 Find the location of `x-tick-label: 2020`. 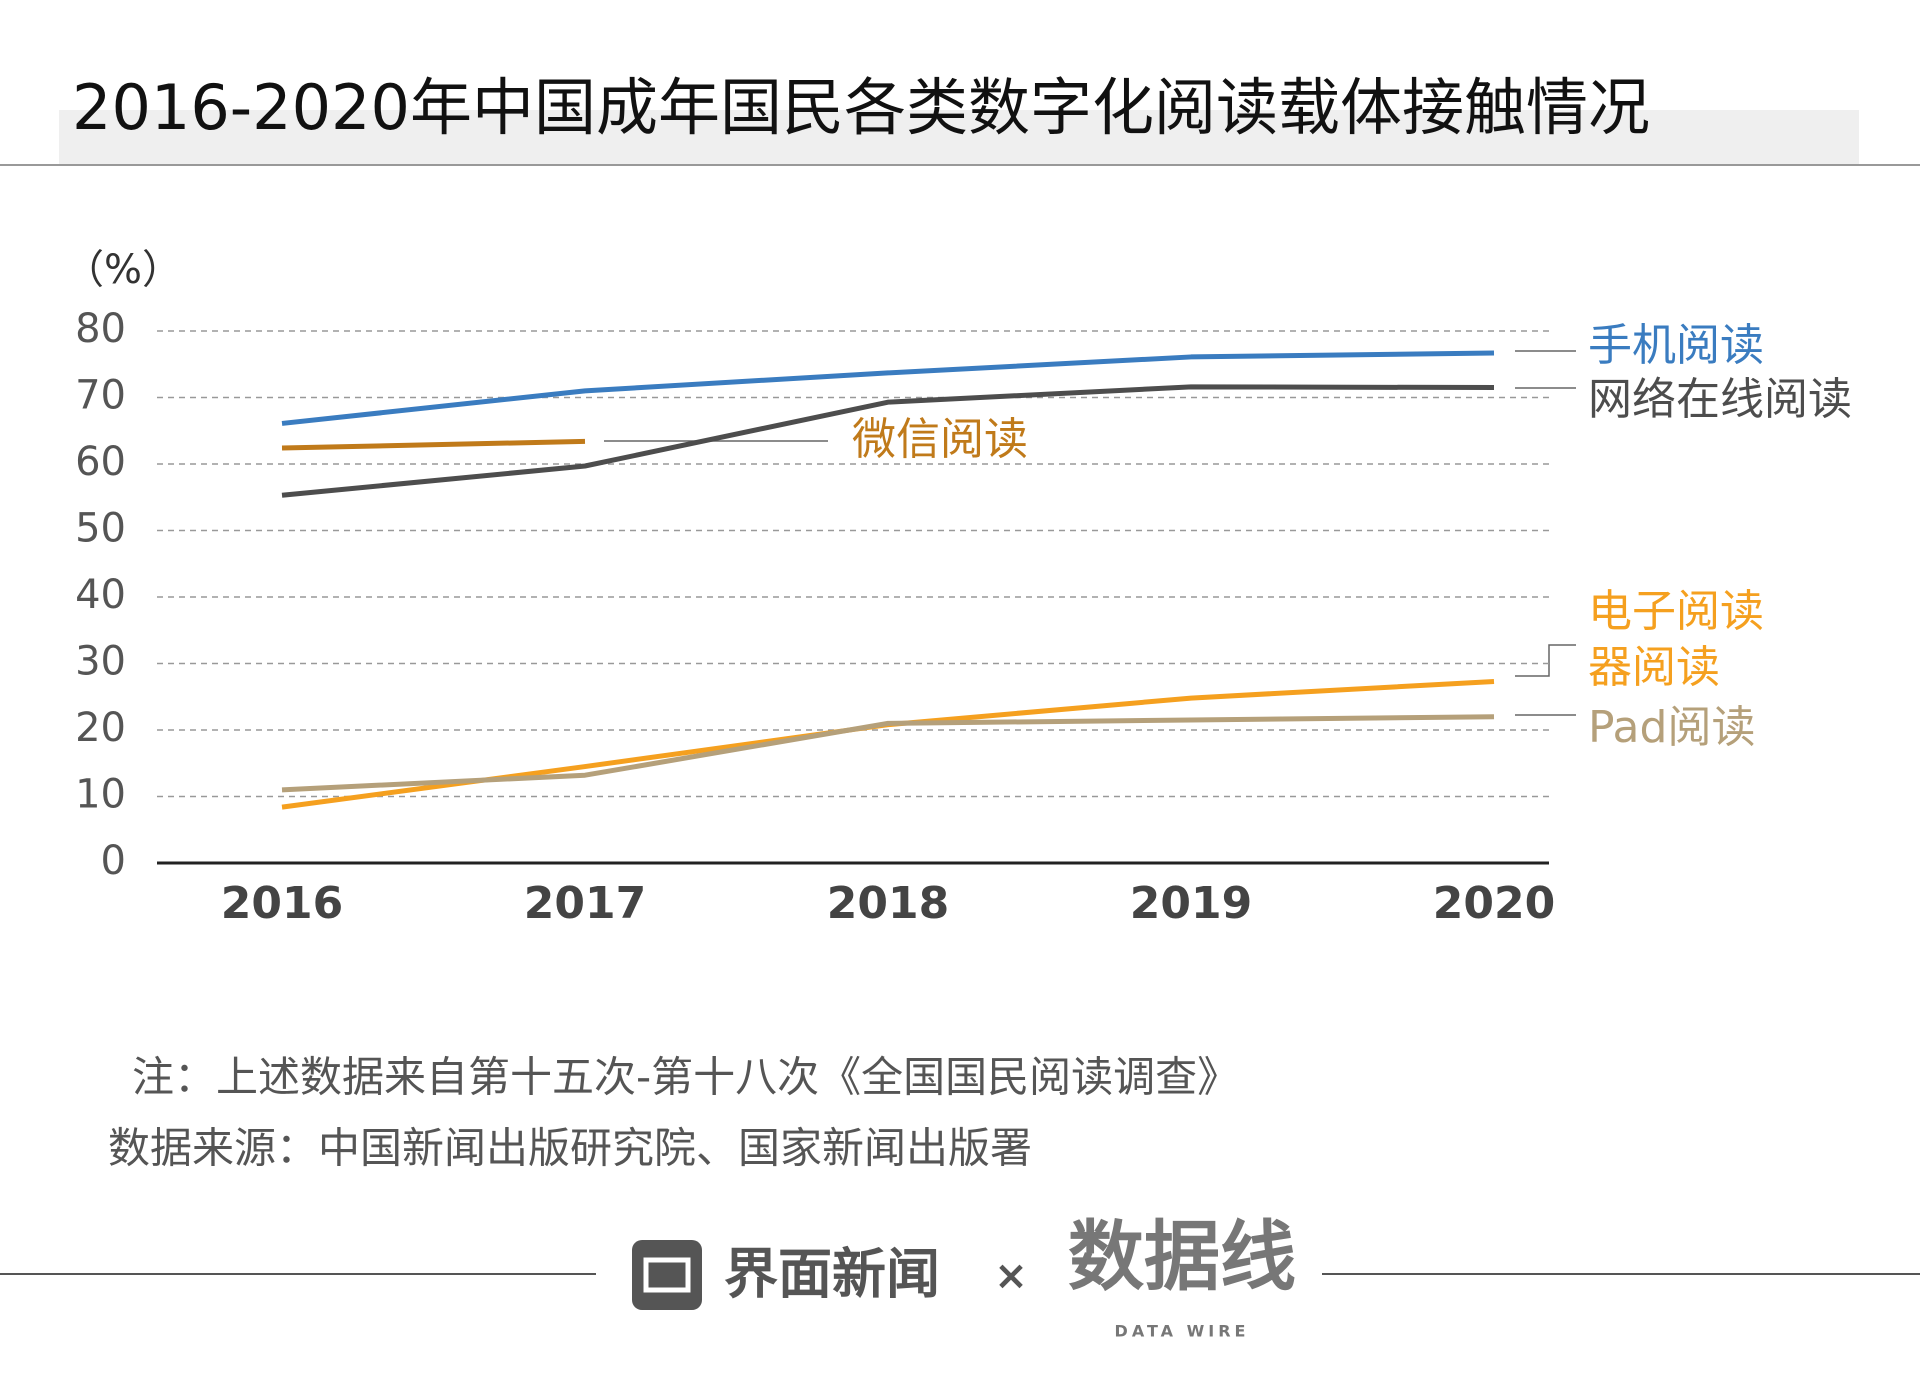

x-tick-label: 2020 is located at coordinates (1494, 903).